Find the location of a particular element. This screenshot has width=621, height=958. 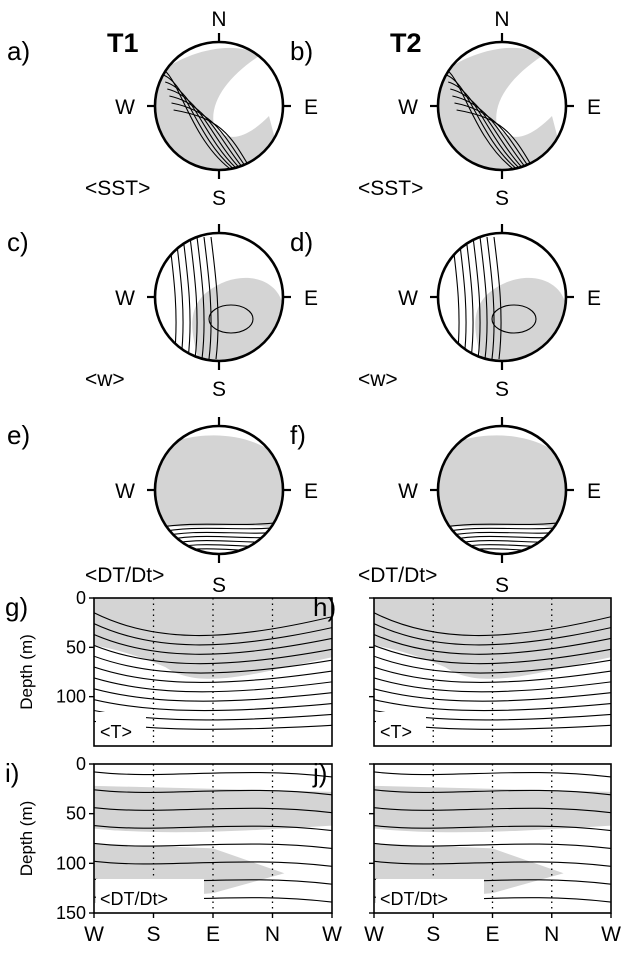

panel-label-i: i) is located at coordinates (12, 773).